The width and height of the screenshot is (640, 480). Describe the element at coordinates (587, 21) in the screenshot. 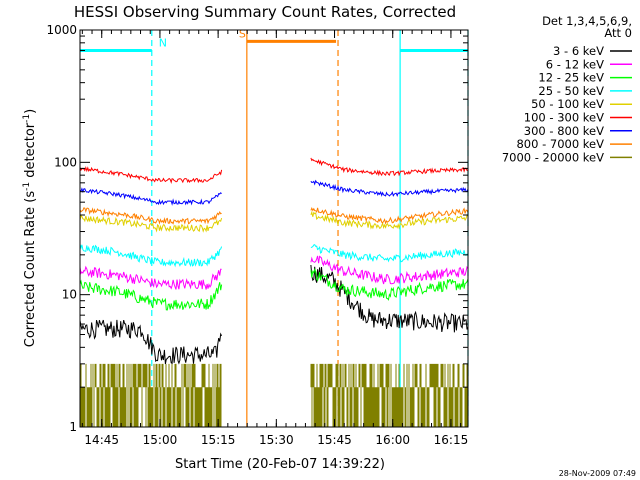

I see `legend-header-detectors: Det 1,3,4,5,6,9,` at that location.